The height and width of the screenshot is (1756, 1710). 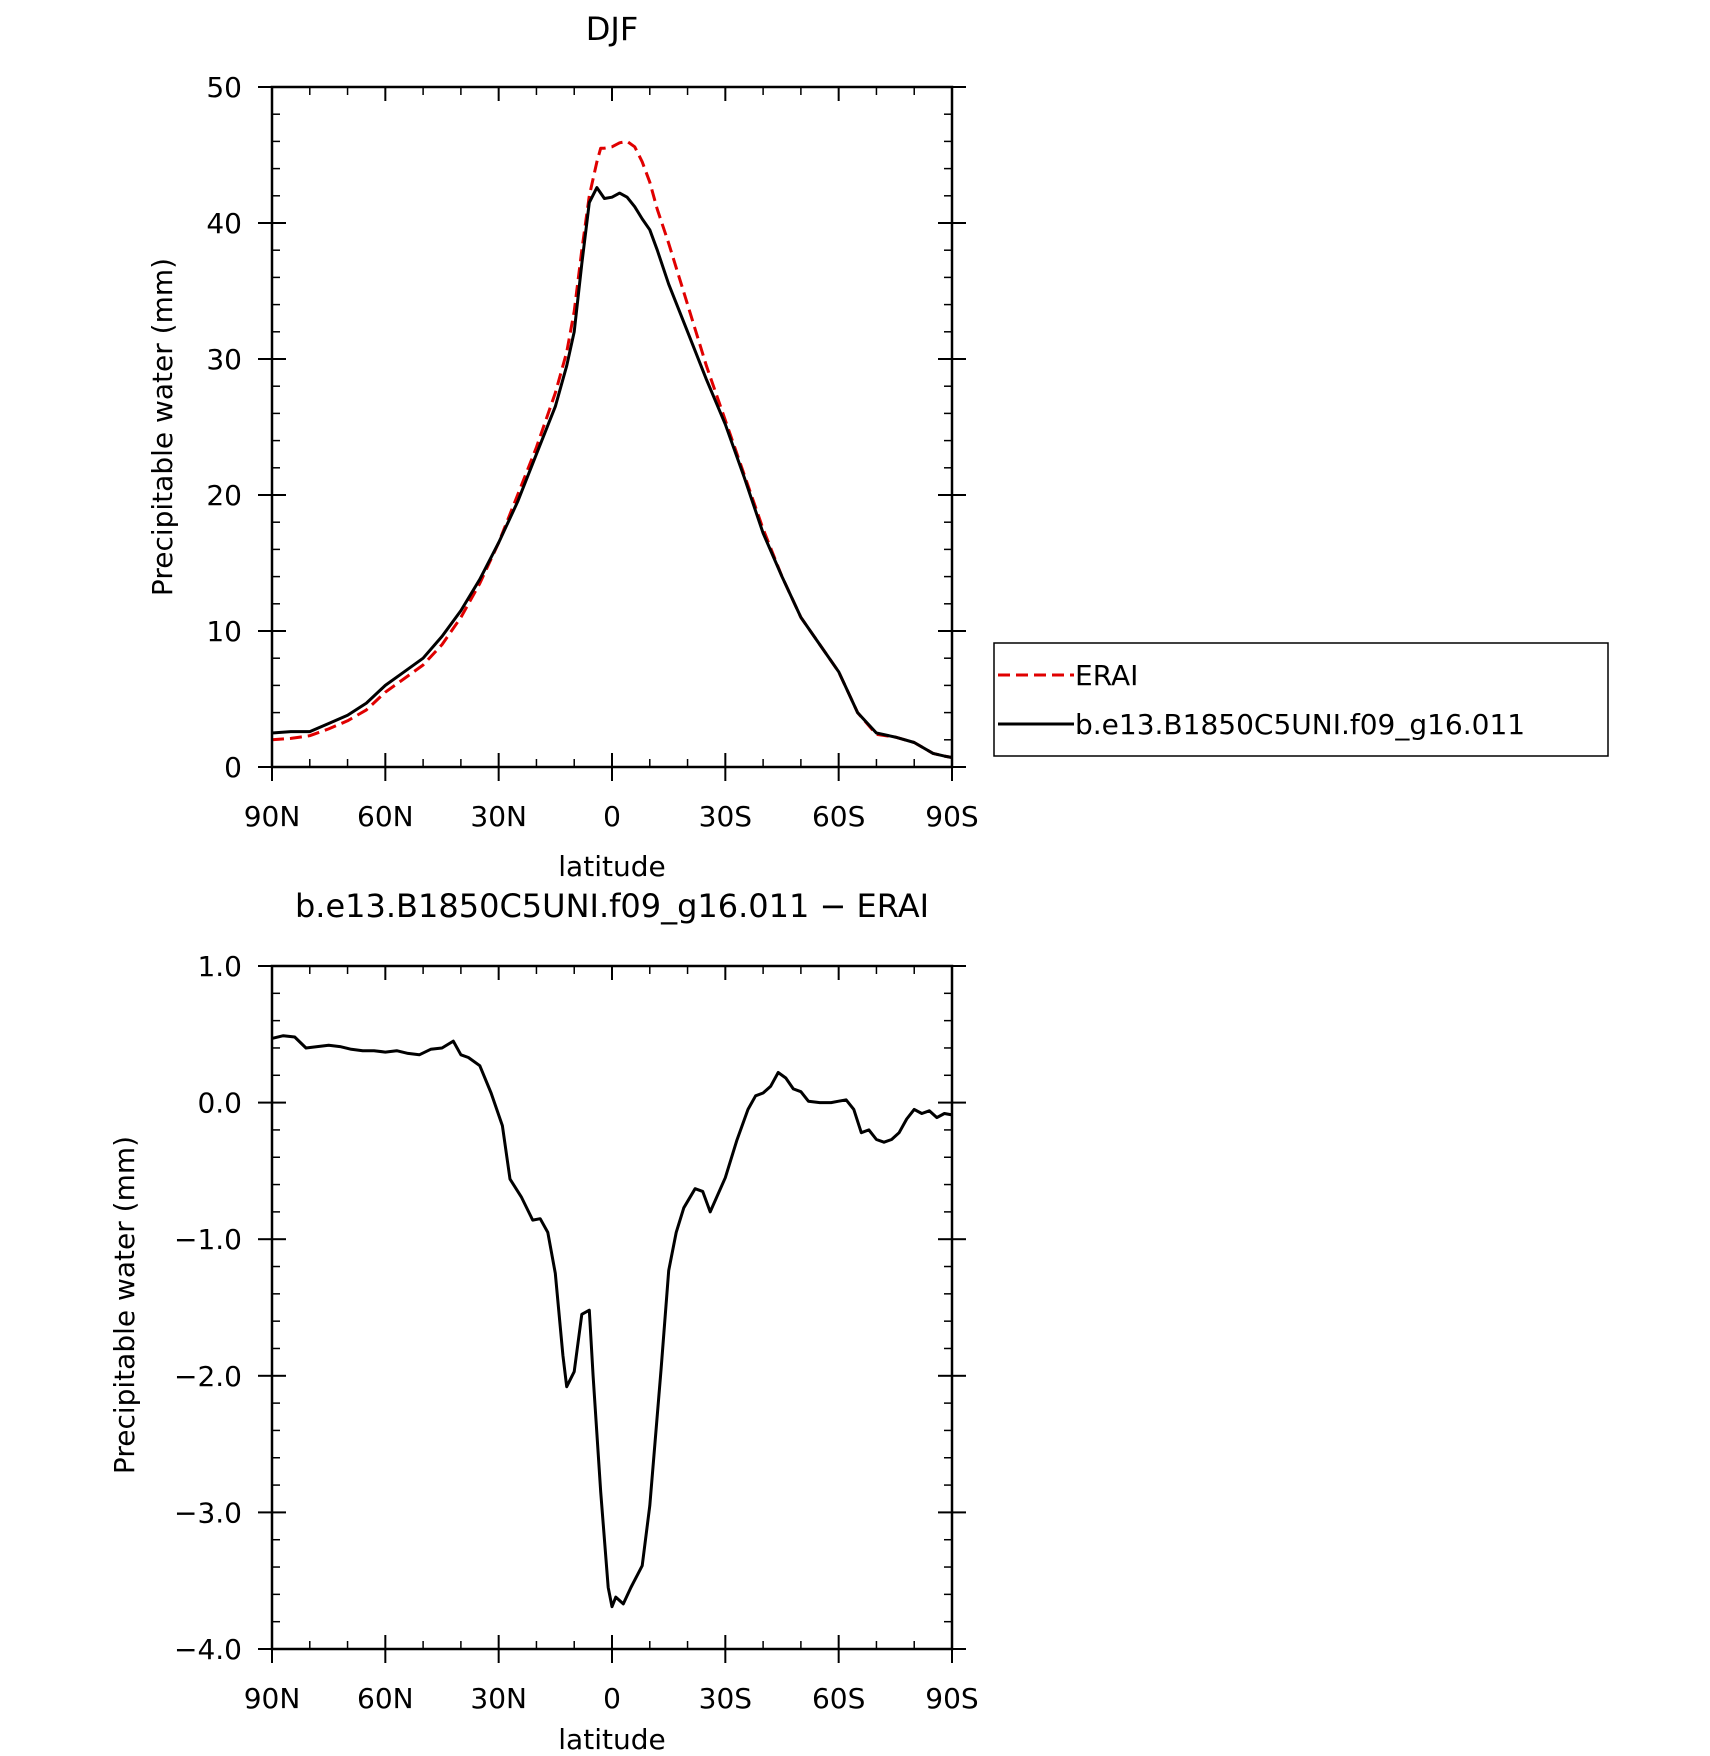 I want to click on bottom-series-lines, so click(x=612, y=1321).